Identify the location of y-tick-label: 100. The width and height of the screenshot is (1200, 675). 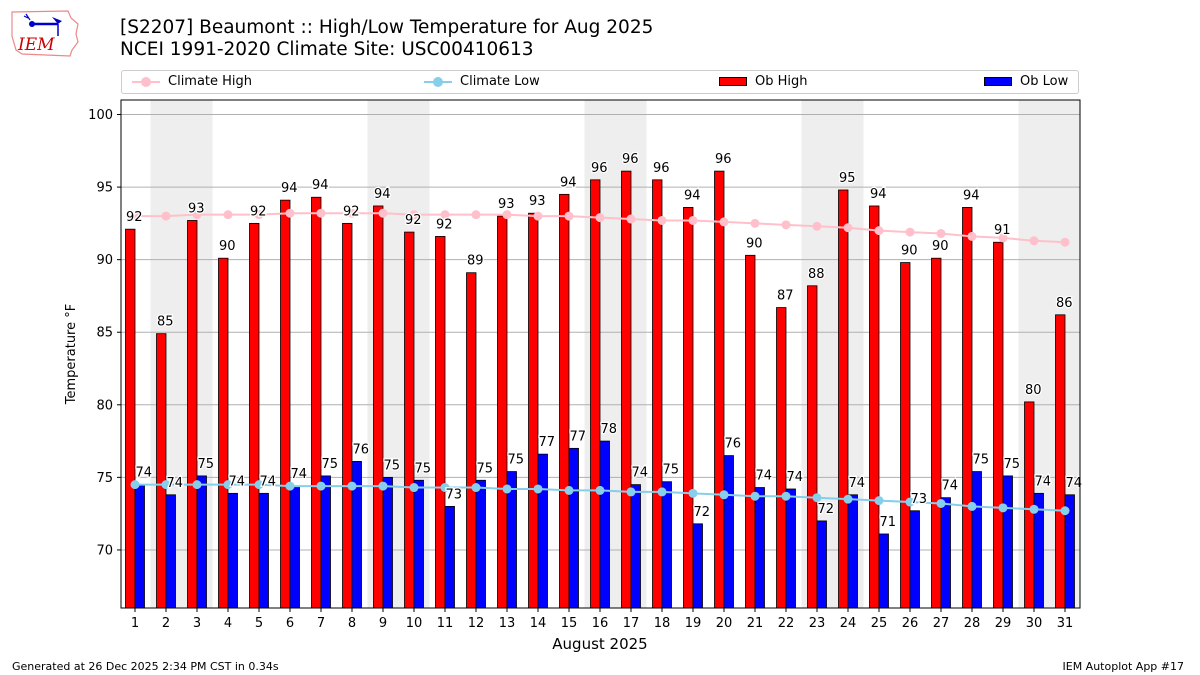
(100, 115).